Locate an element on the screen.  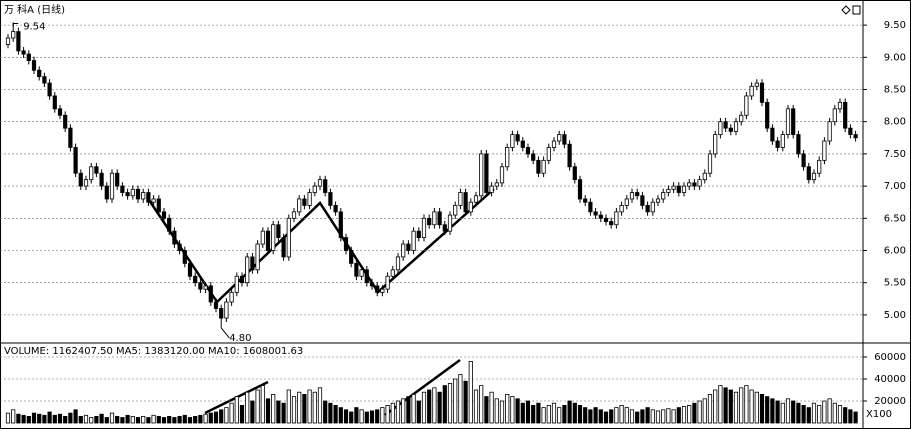
y-tick-label: 9.50 is located at coordinates (895, 25).